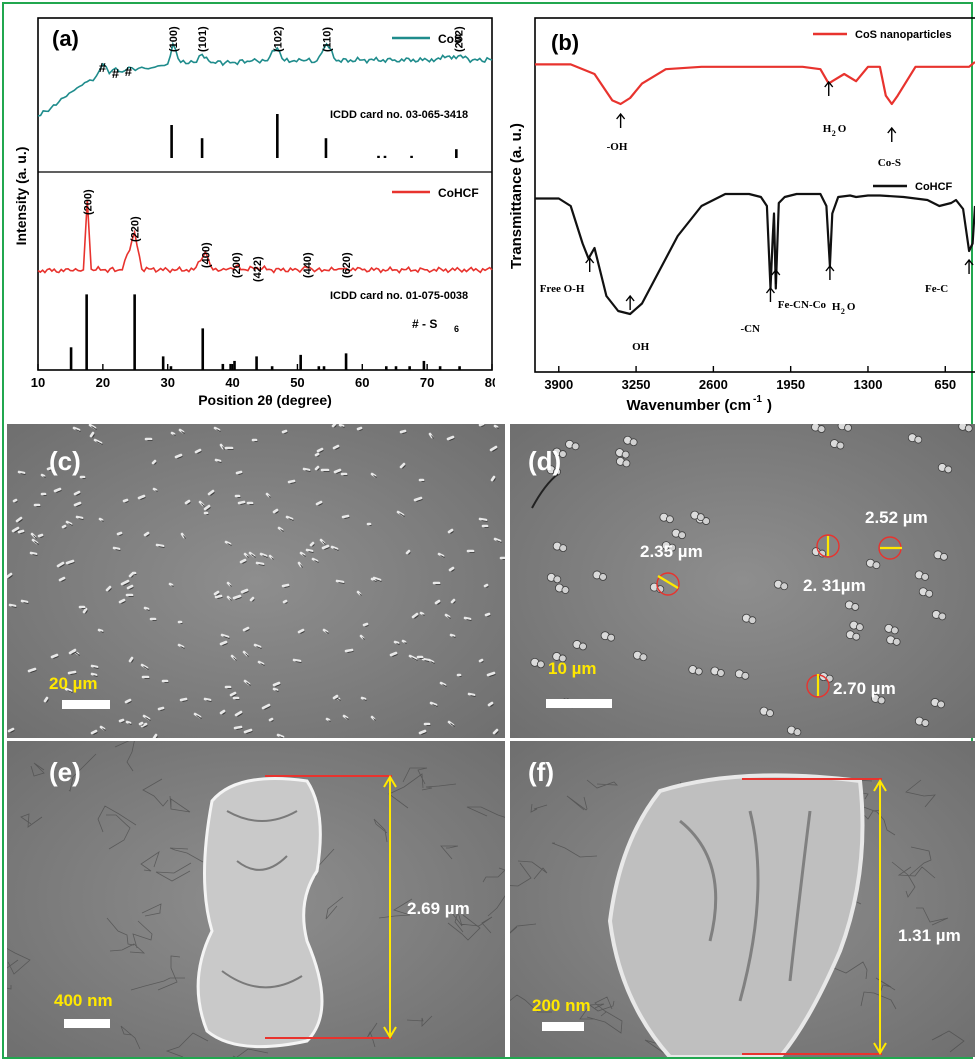  What do you see at coordinates (834, 133) in the screenshot?
I see `annot-sub-1: 2` at bounding box center [834, 133].